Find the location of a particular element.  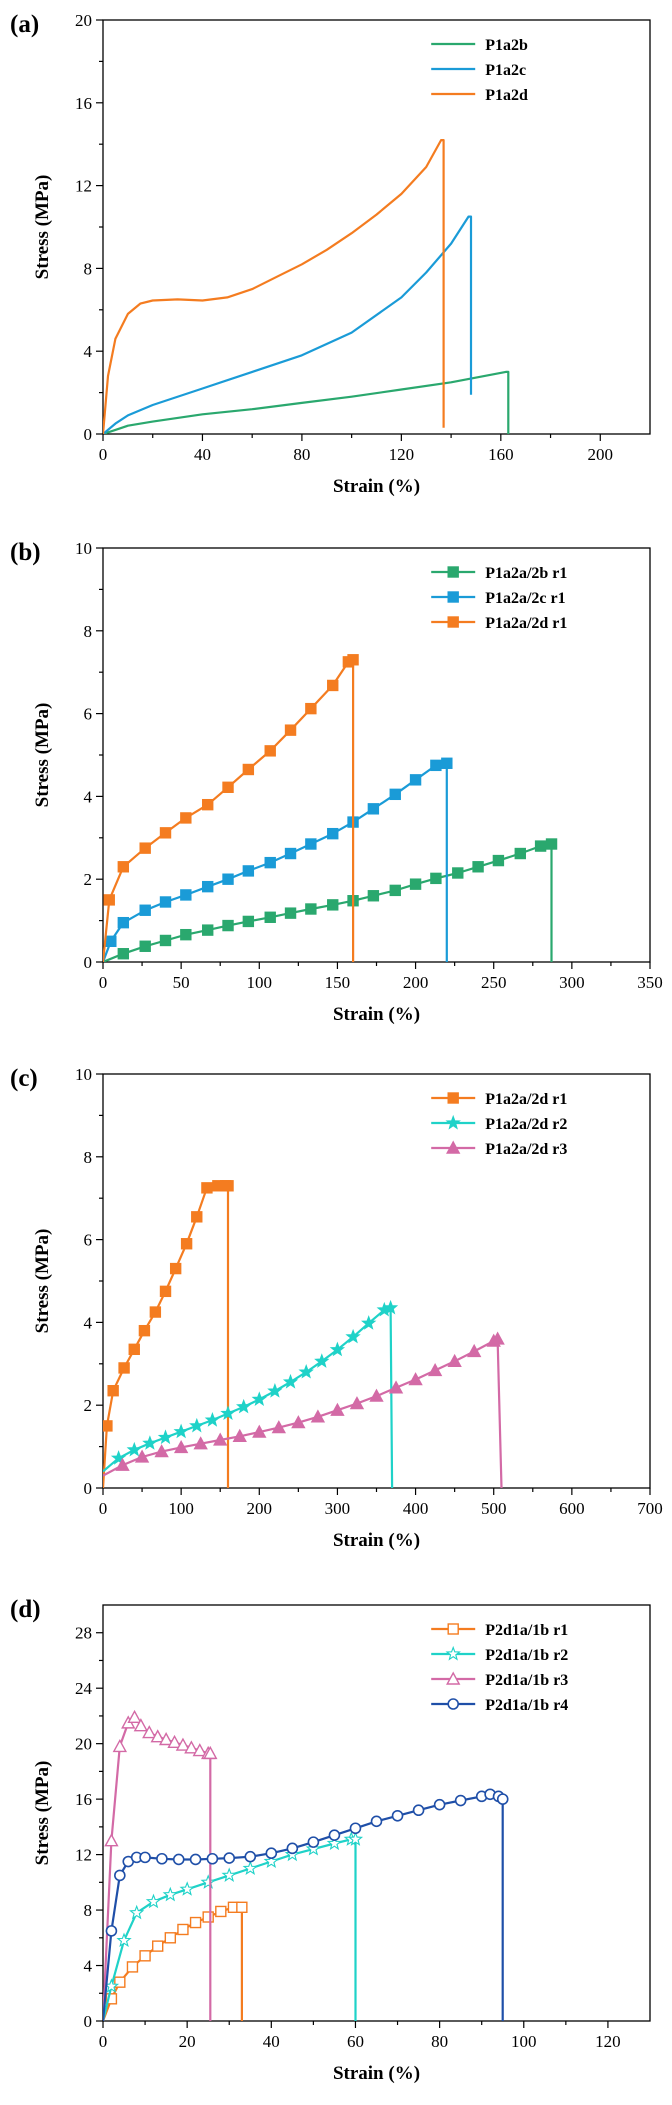

x-tick-label: 0 is located at coordinates (103, 982).